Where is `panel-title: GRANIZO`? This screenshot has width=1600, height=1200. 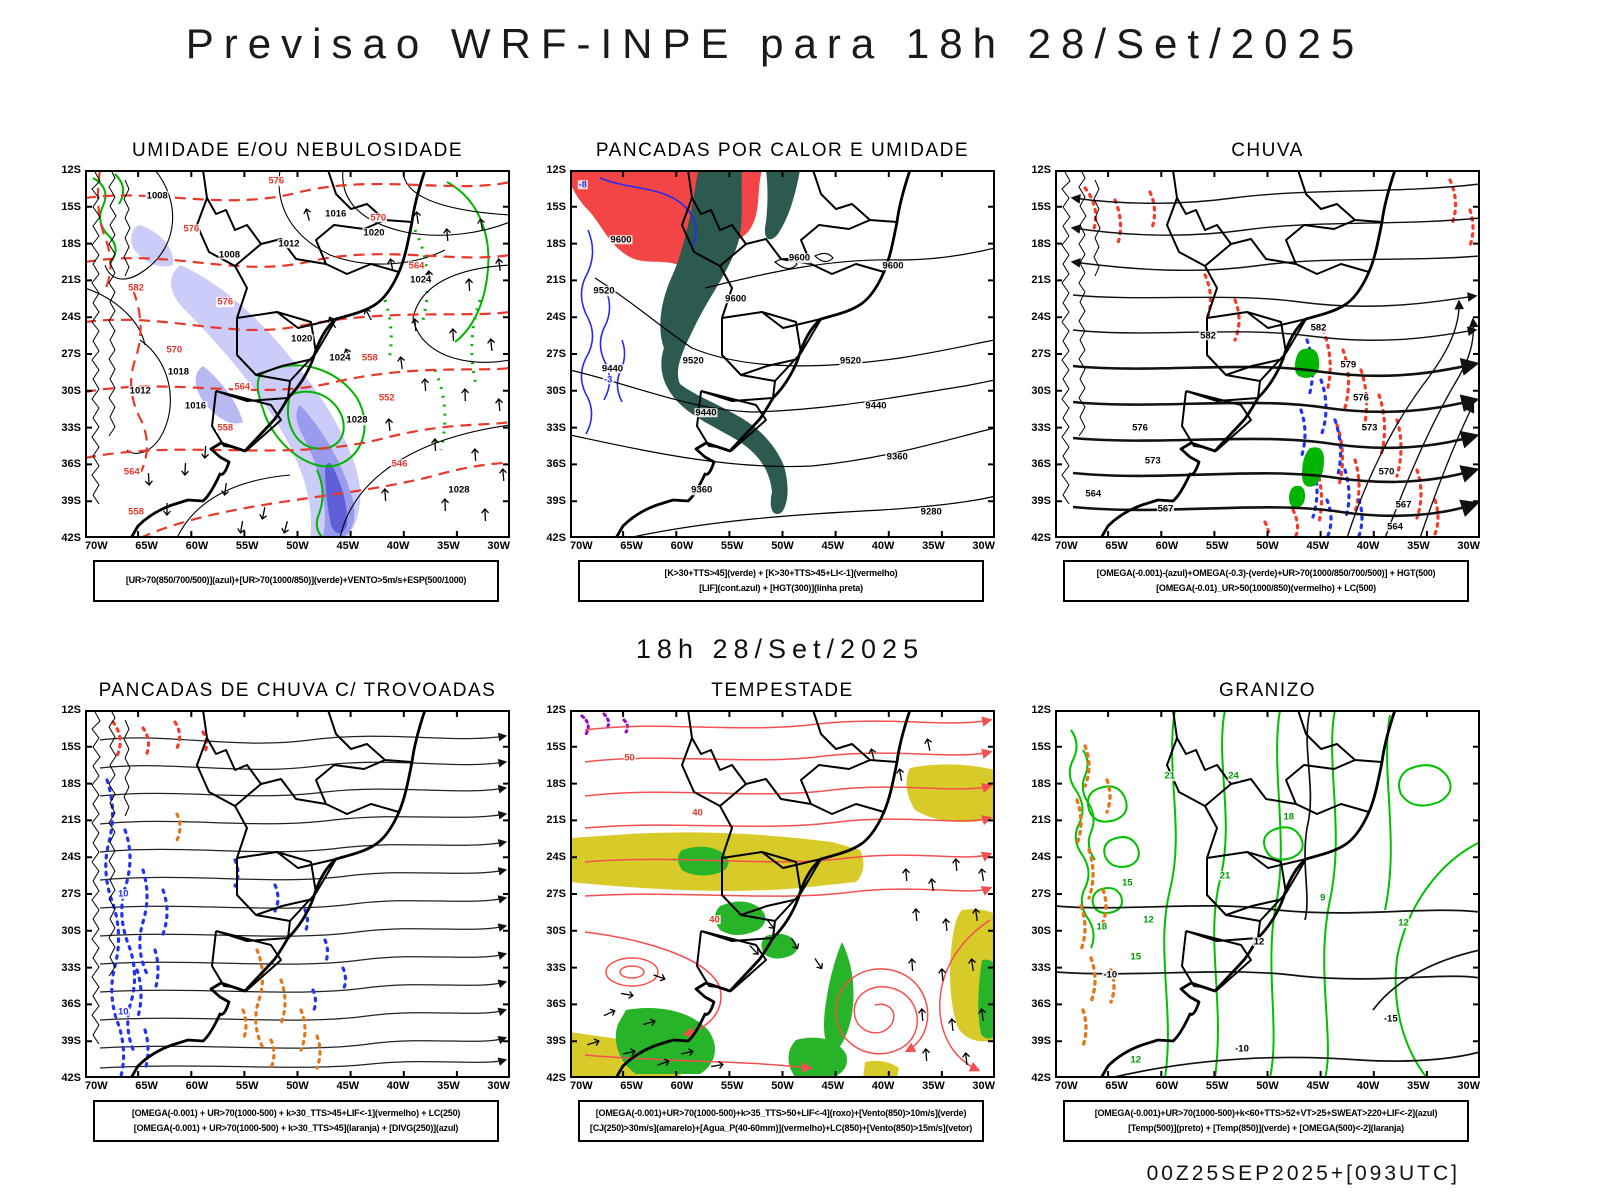 panel-title: GRANIZO is located at coordinates (1267, 690).